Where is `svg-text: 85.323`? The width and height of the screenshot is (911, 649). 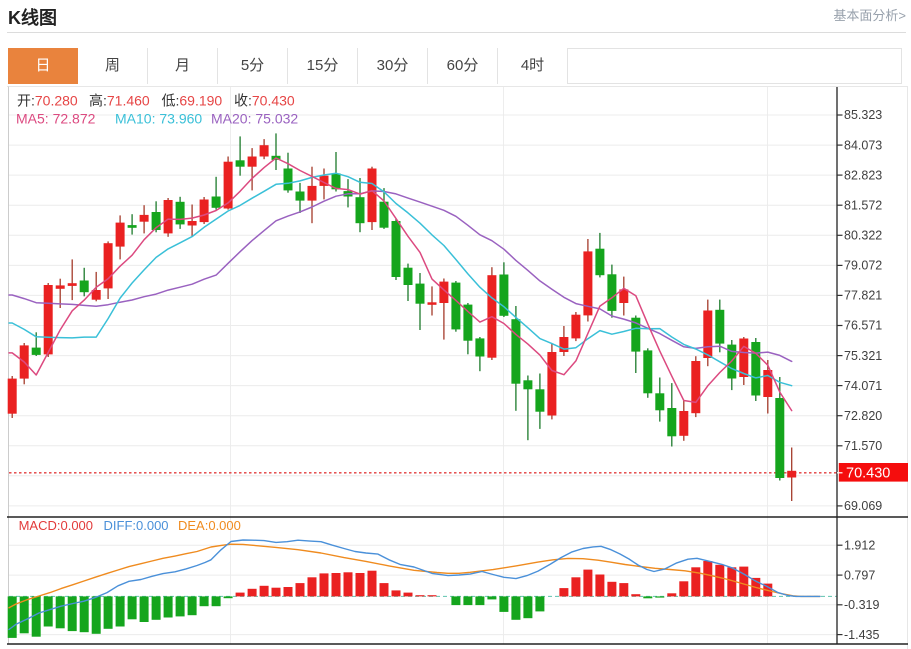 svg-text: 85.323 is located at coordinates (863, 115).